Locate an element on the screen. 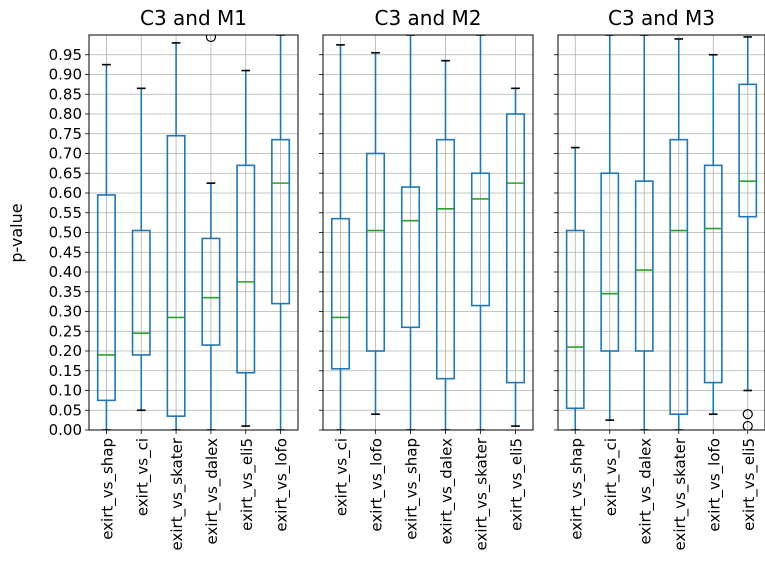  y-axis-label: p-value is located at coordinates (16, 232).